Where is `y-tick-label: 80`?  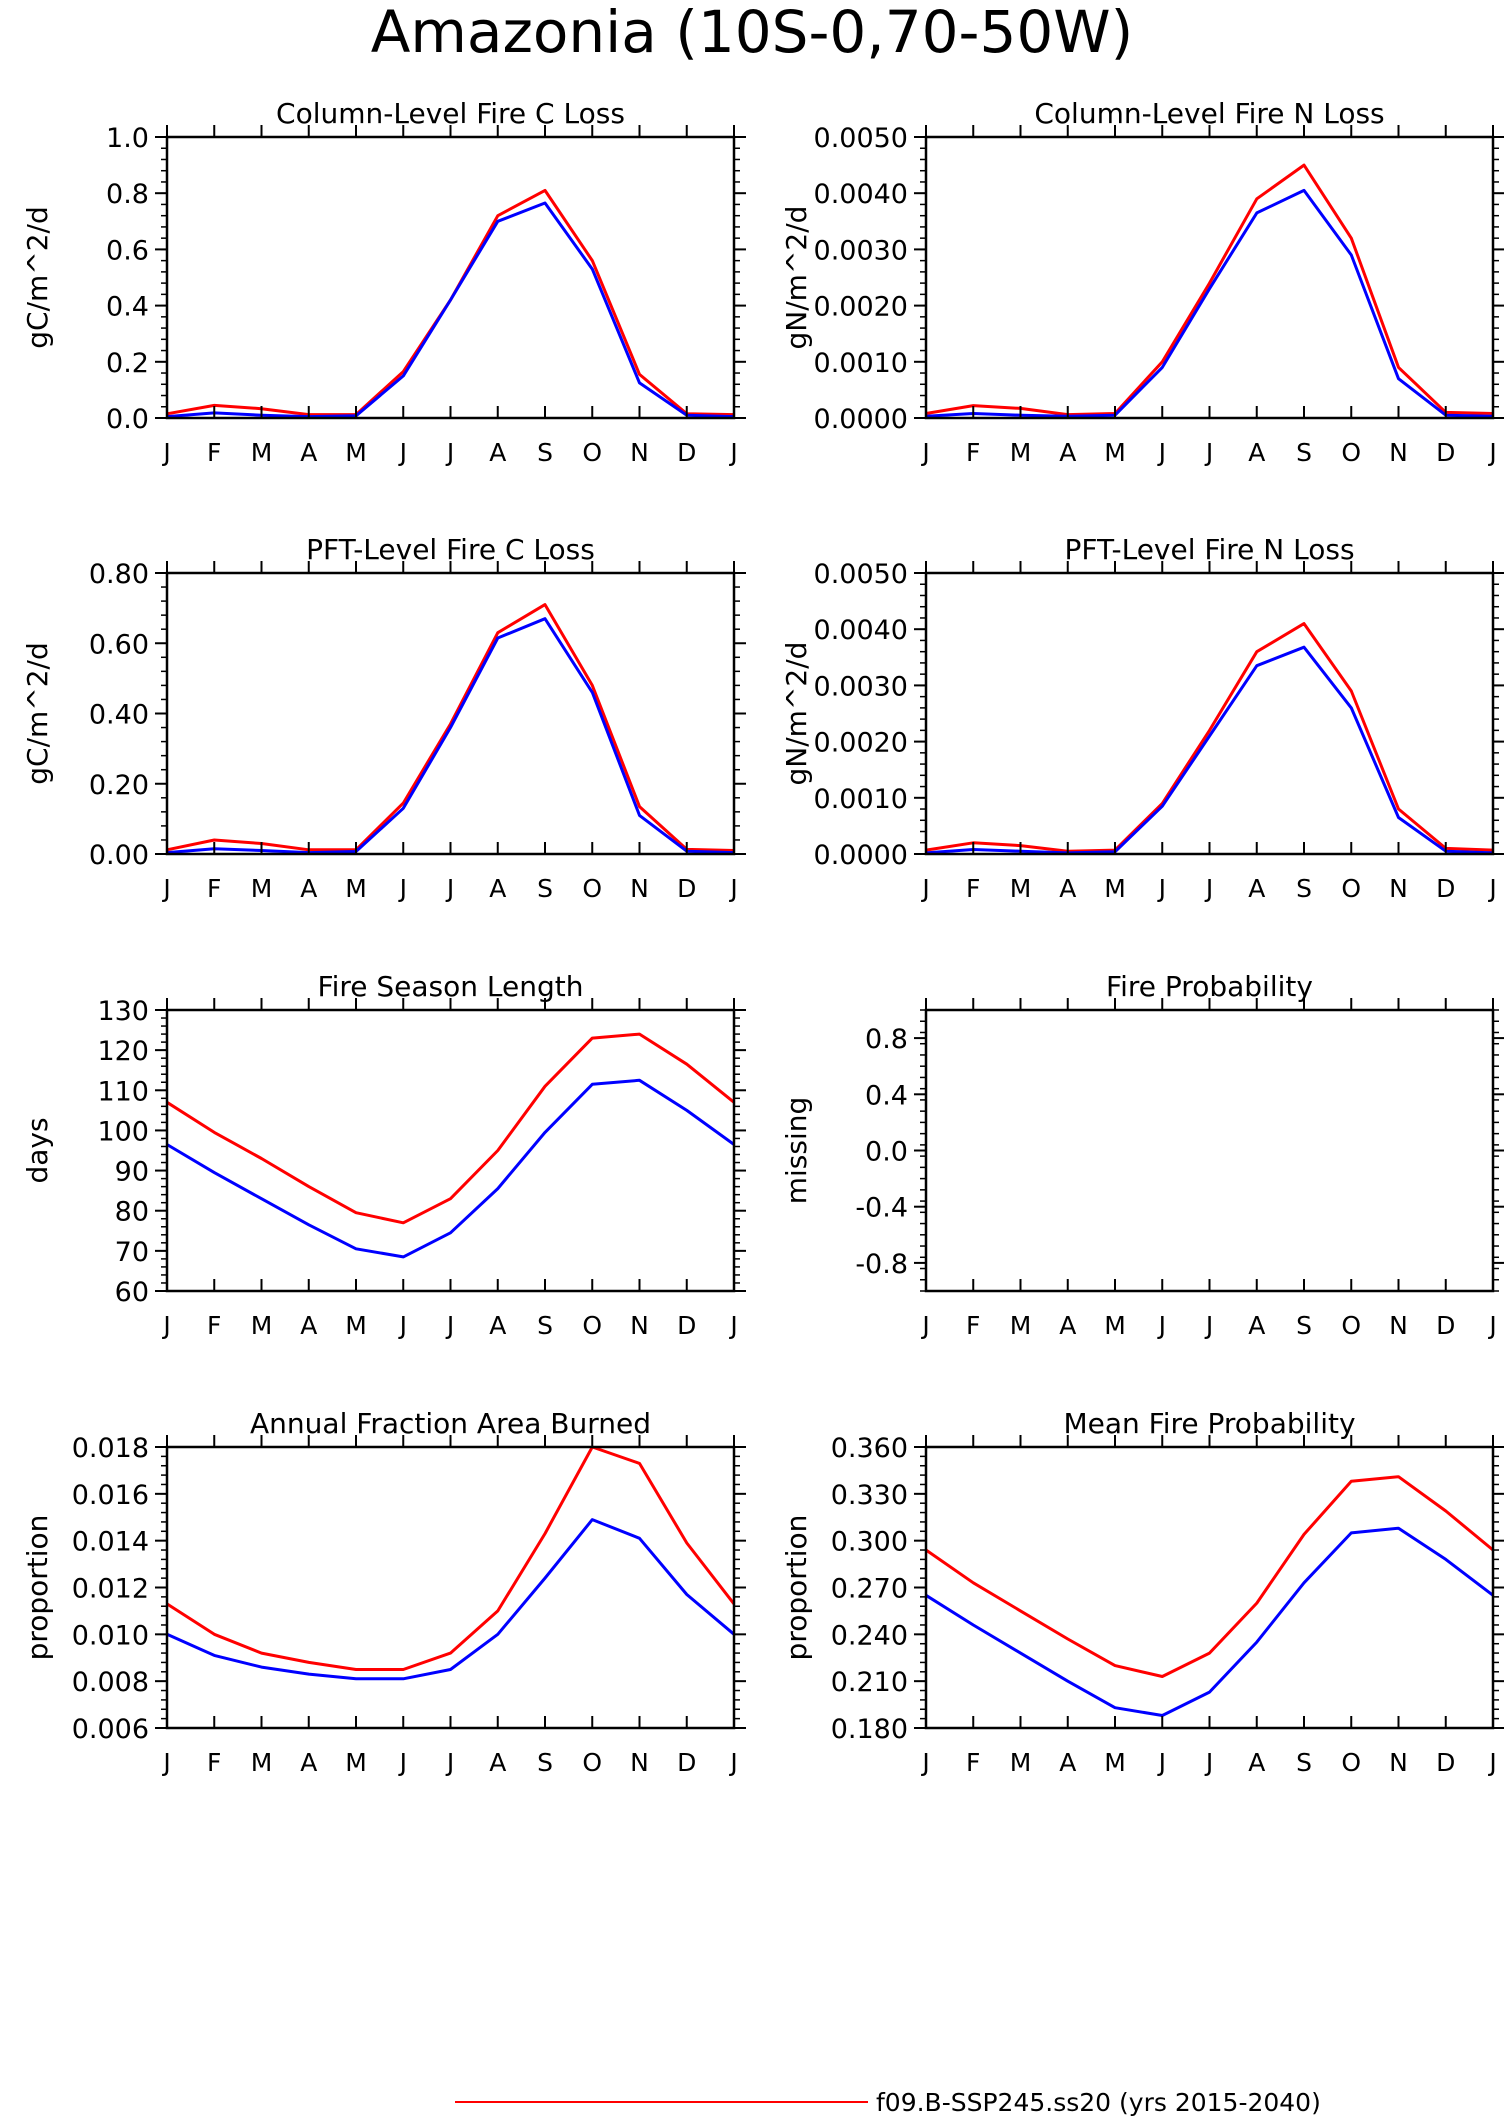 y-tick-label: 80 is located at coordinates (132, 1212).